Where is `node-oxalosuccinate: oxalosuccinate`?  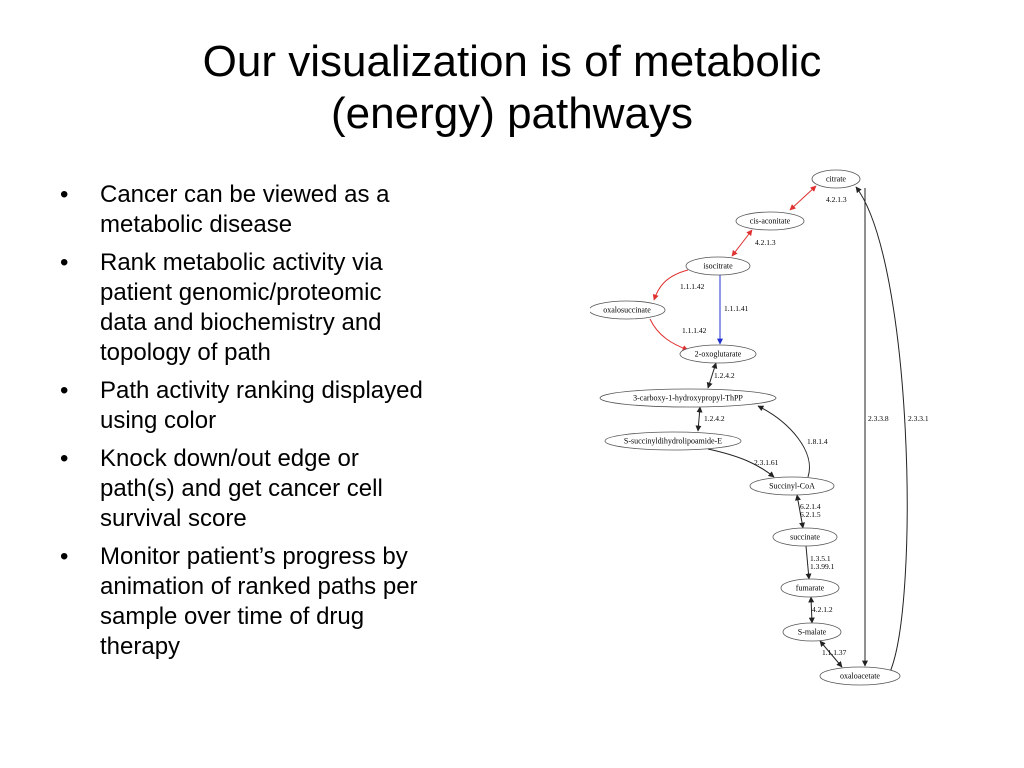
node-oxalosuccinate: oxalosuccinate is located at coordinates (628, 310).